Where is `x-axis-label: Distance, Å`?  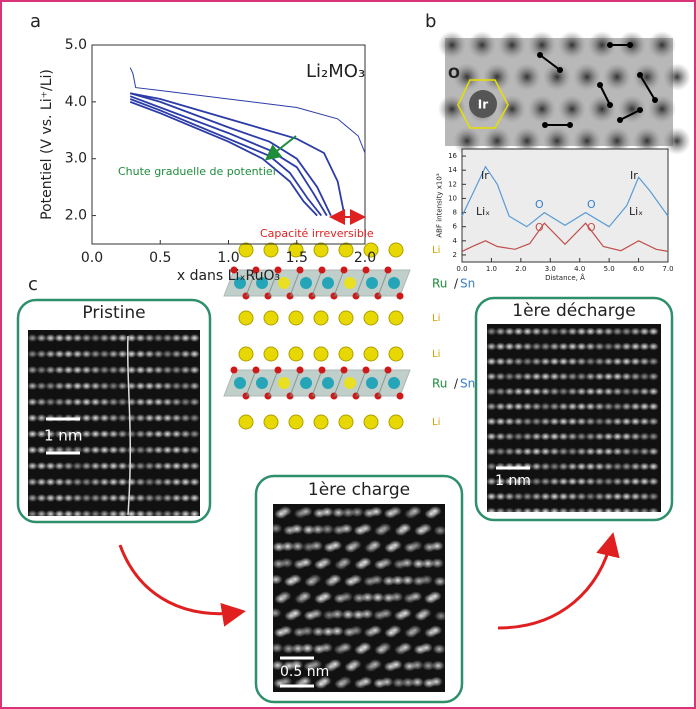 x-axis-label: Distance, Å is located at coordinates (565, 277).